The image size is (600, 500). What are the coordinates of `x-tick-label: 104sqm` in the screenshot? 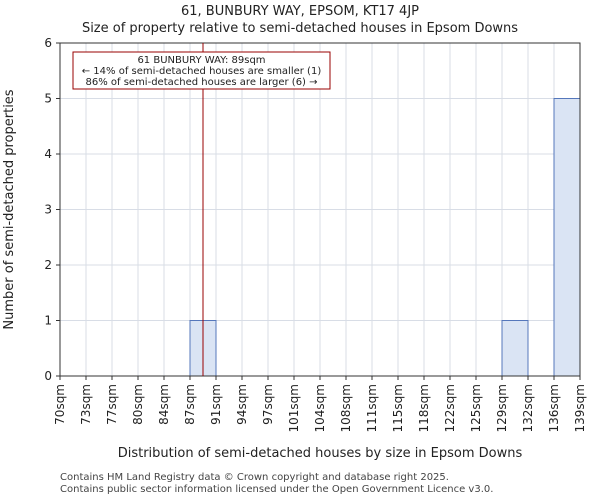 It's located at (320, 408).